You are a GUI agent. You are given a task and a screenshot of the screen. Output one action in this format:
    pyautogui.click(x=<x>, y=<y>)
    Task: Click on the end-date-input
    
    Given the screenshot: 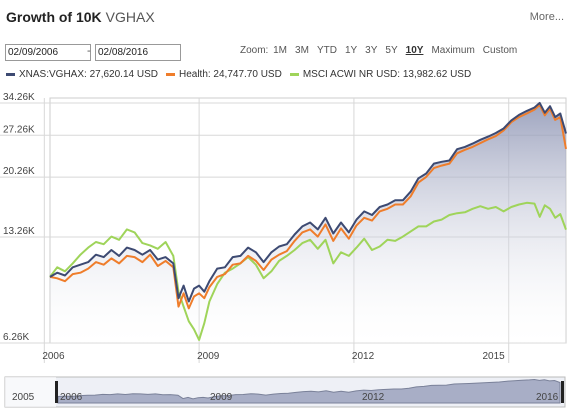 What is the action you would take?
    pyautogui.click(x=138, y=52)
    